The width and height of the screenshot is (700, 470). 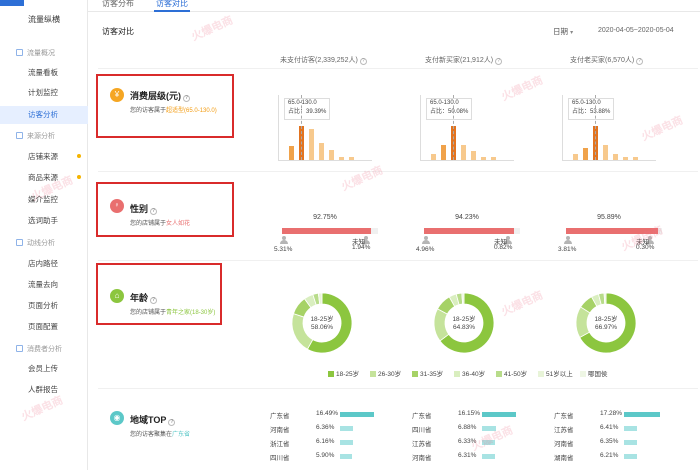 I want to click on legend-item: 36-40岁, so click(x=469, y=373).